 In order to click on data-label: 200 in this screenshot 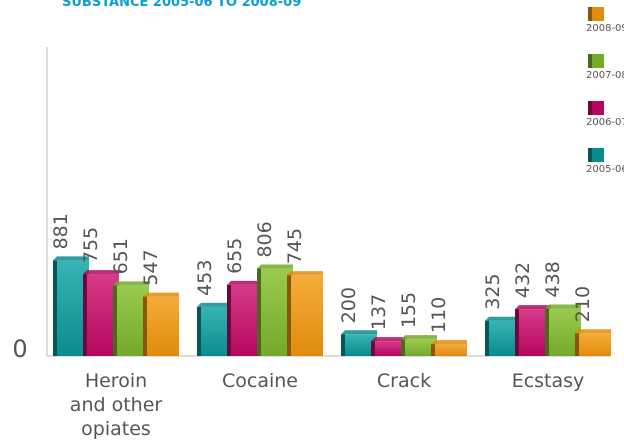, I will do `click(349, 305)`.